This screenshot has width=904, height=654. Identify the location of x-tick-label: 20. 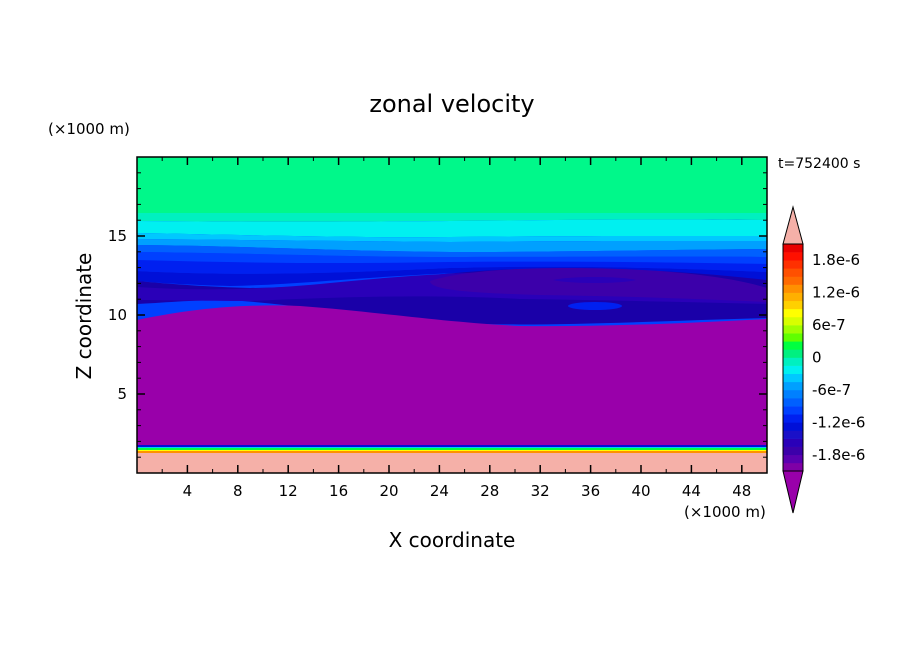
(388, 491).